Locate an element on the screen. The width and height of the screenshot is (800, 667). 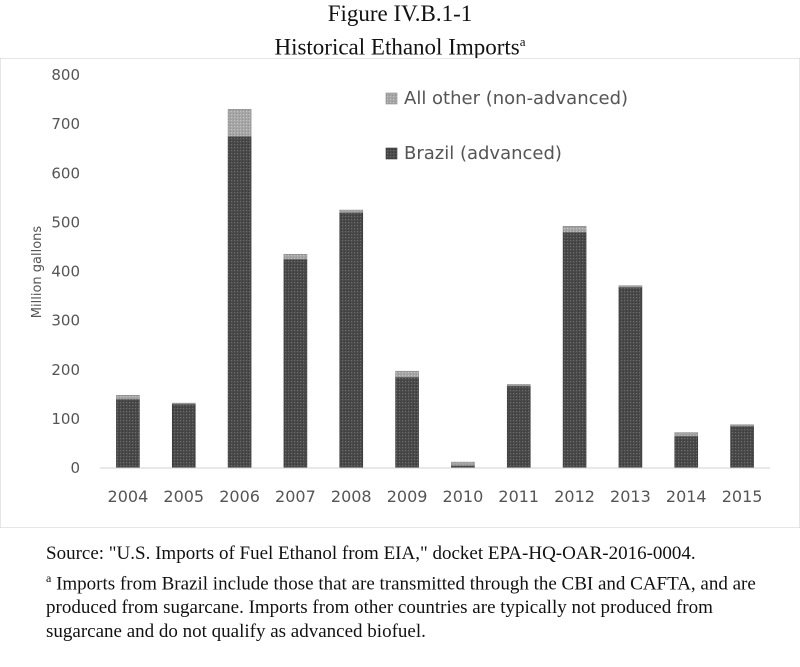
y-tick-label: 300 is located at coordinates (65, 321).